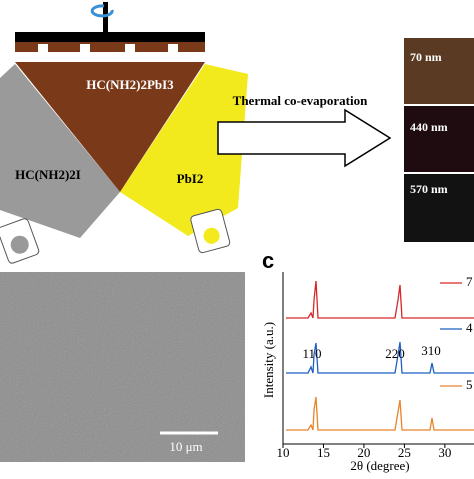  I want to click on legend-label: 5, so click(469, 384).